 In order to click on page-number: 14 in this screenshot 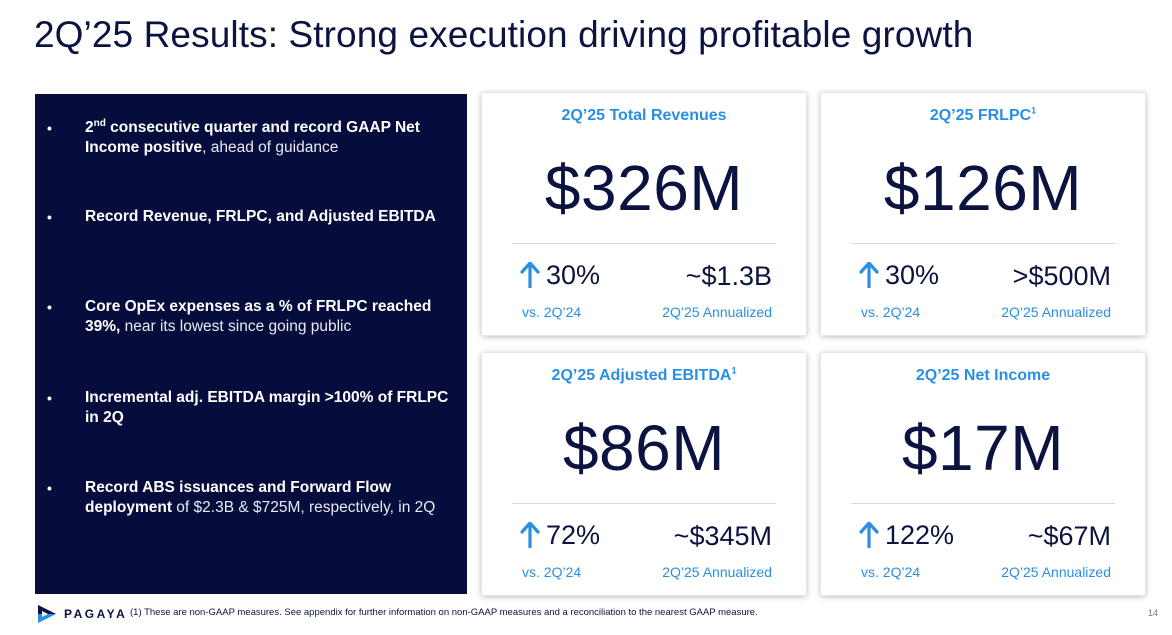, I will do `click(1152, 613)`.